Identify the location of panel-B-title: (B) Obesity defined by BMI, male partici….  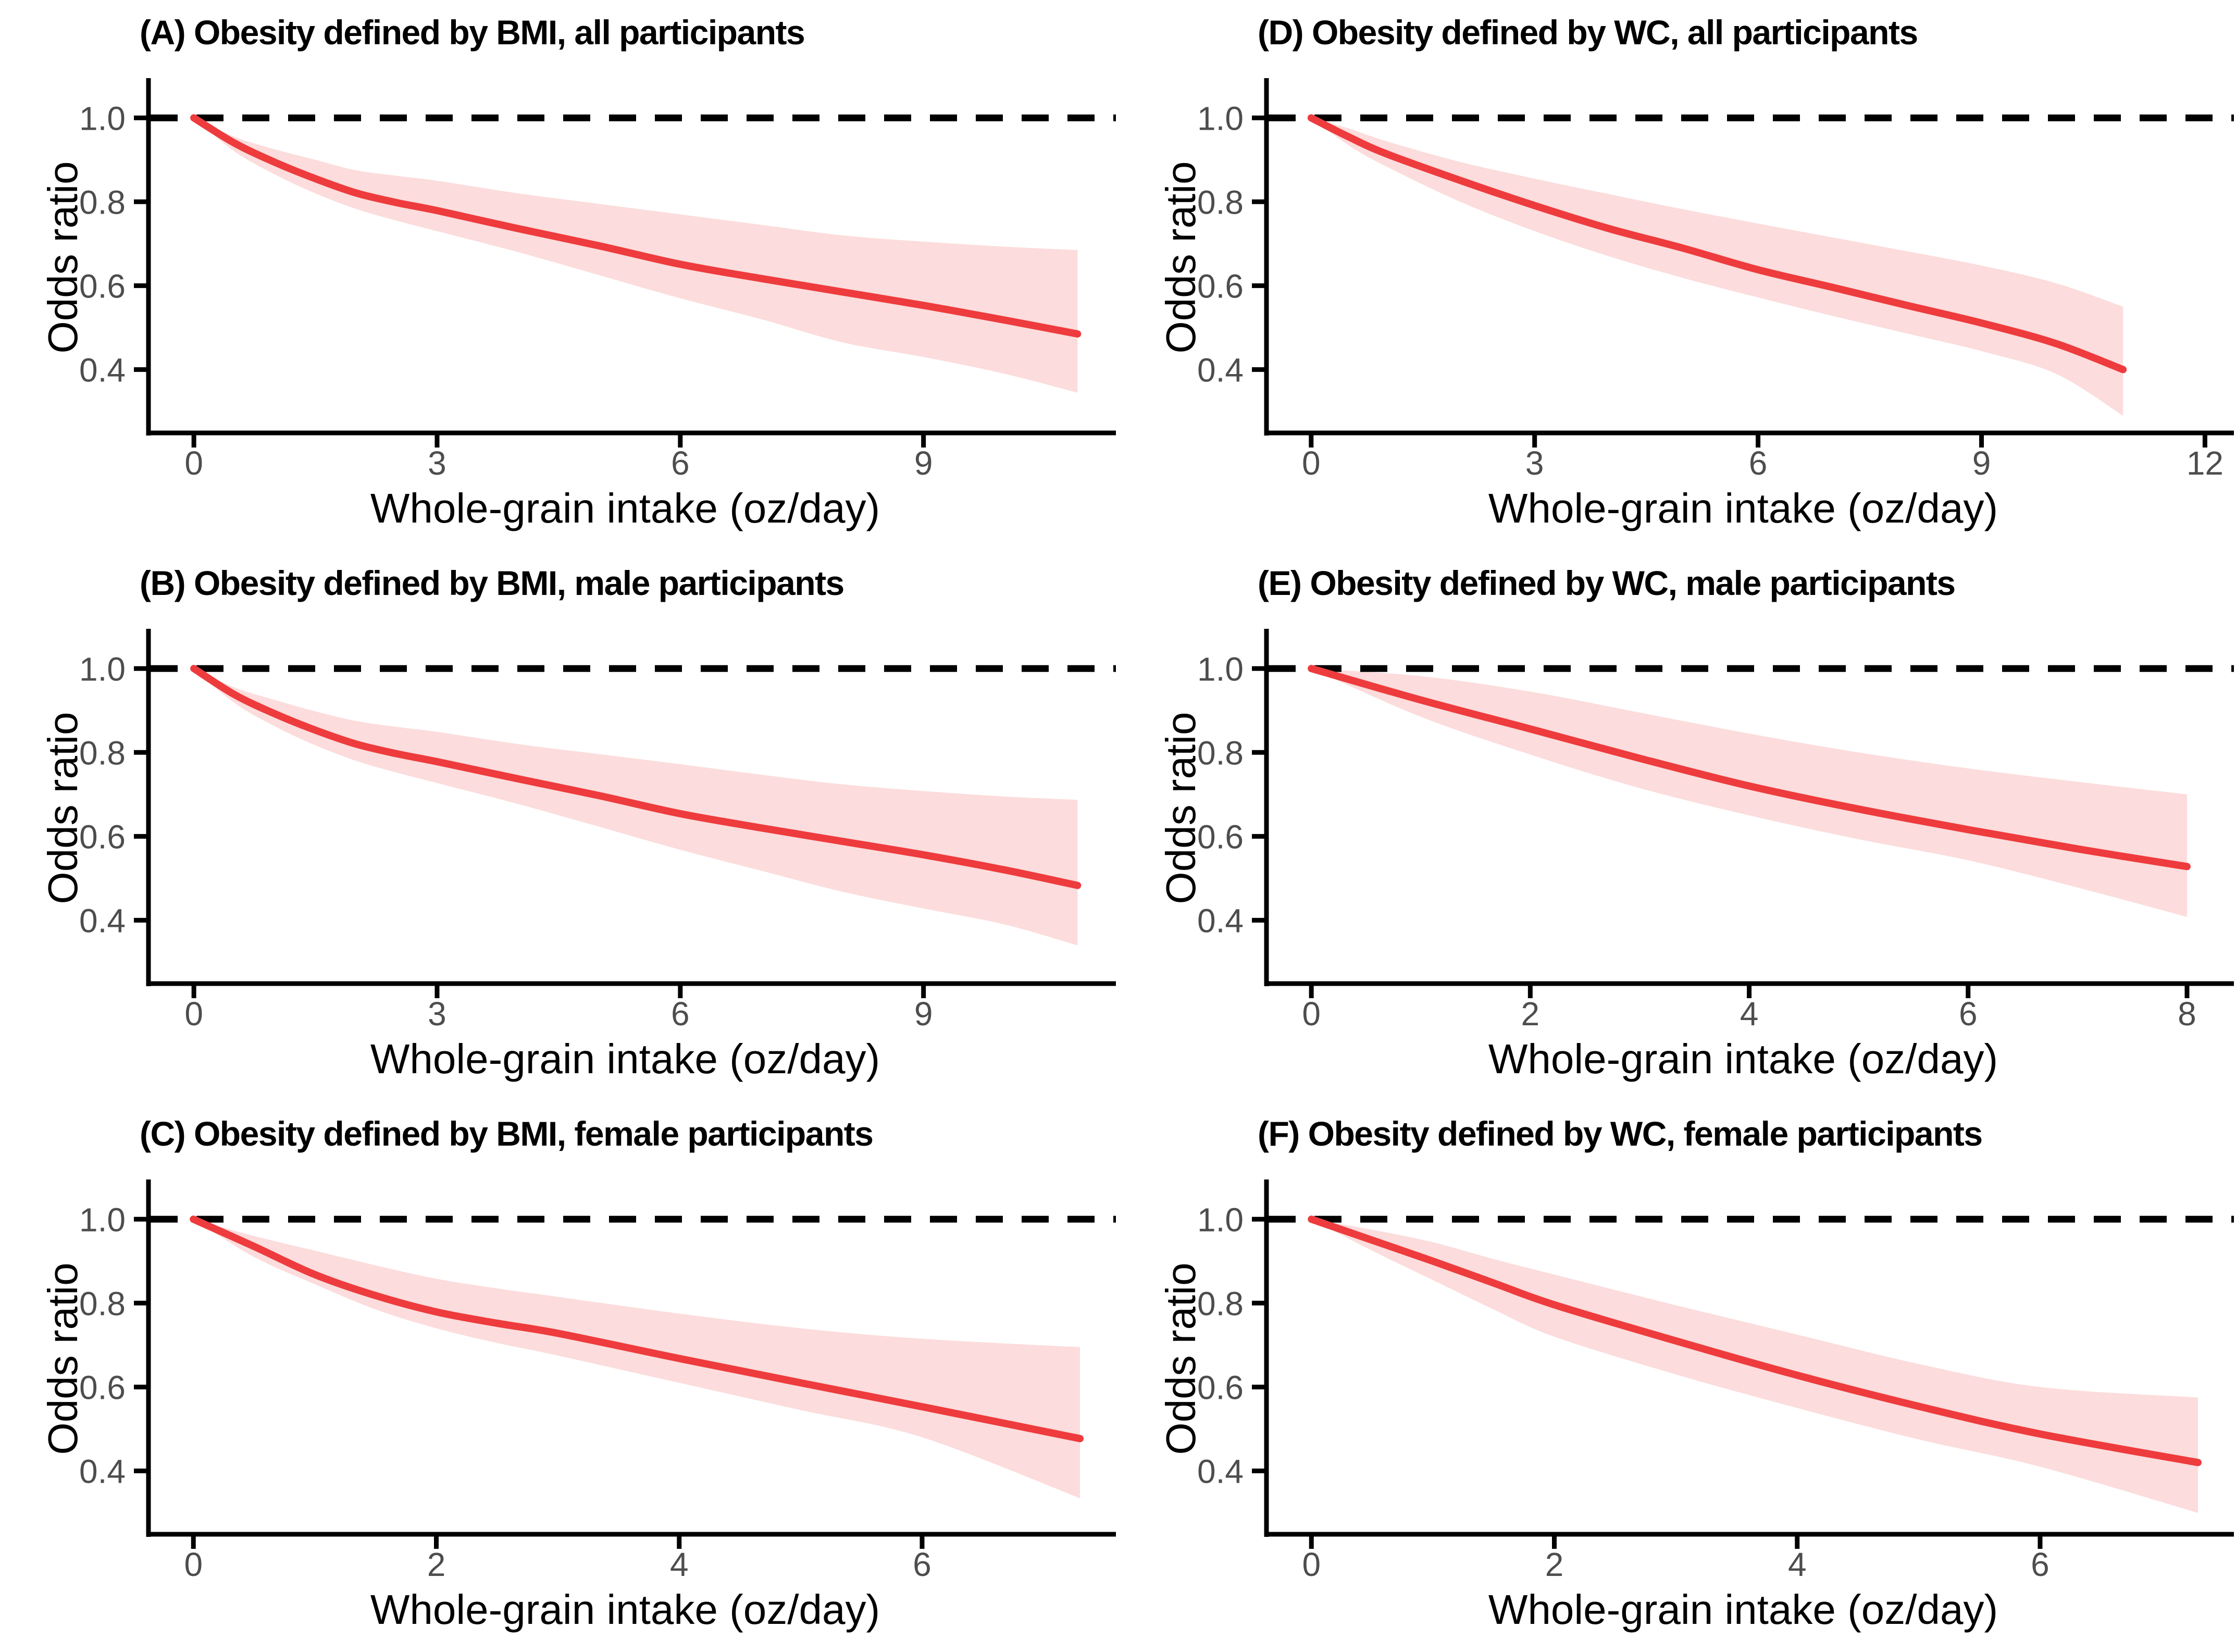
(492, 583).